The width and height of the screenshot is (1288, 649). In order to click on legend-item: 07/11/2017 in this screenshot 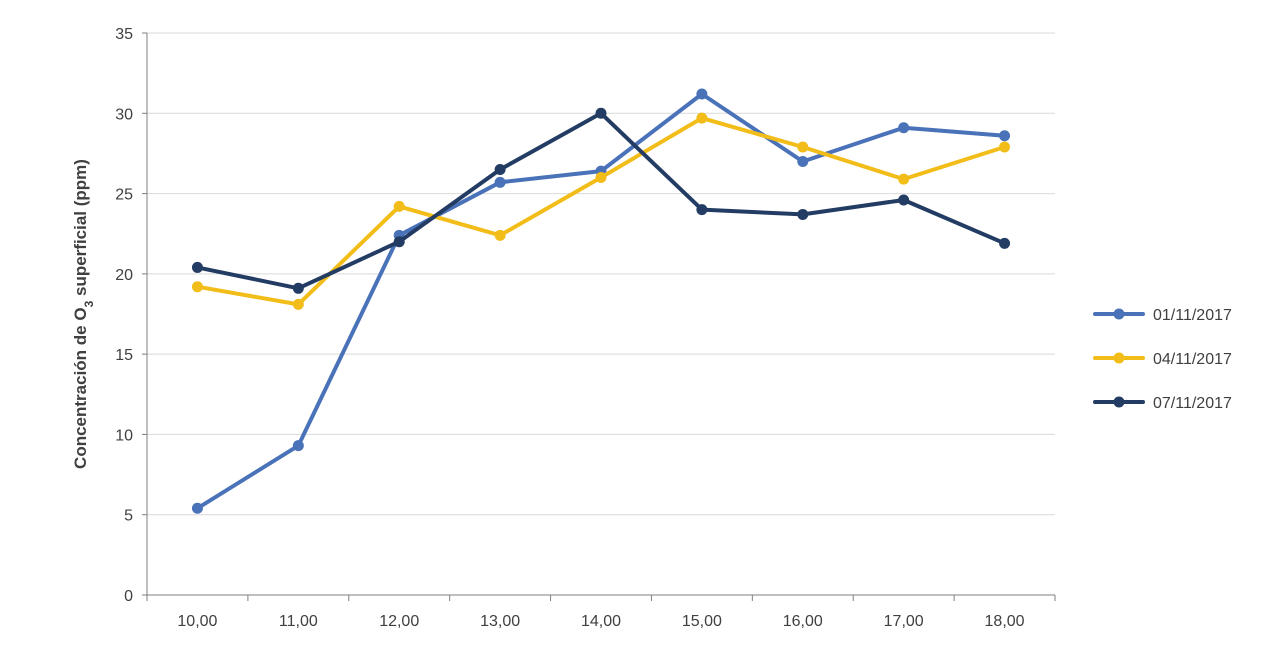, I will do `click(1162, 403)`.